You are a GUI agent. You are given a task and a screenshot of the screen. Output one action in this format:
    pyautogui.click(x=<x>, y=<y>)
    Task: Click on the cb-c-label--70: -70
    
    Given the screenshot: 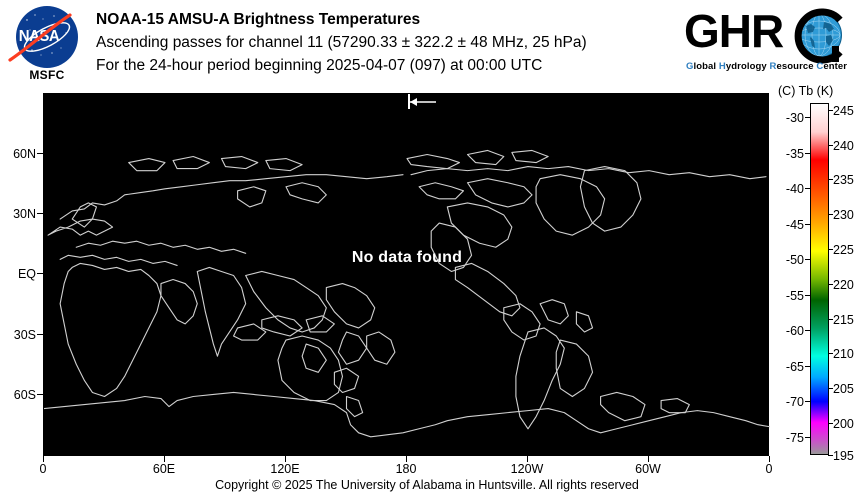 What is the action you would take?
    pyautogui.click(x=794, y=402)
    